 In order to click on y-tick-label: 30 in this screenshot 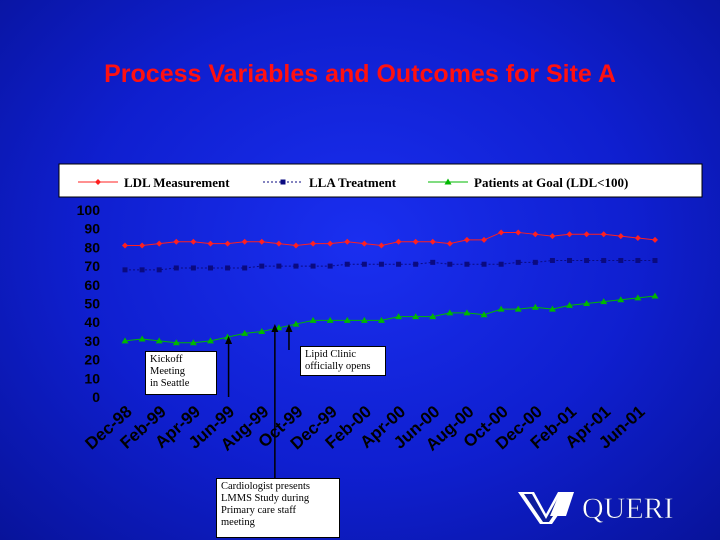, I will do `click(92, 341)`.